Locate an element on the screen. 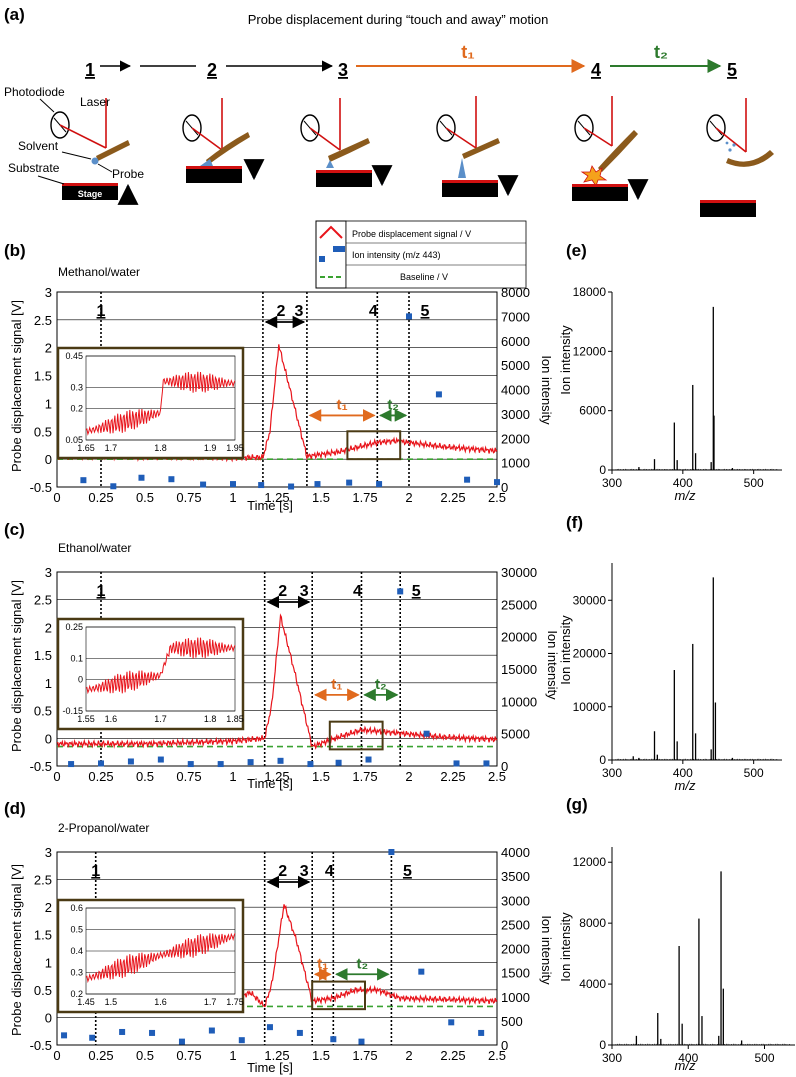 The height and width of the screenshot is (1077, 796). laser-label: Laser is located at coordinates (95, 102).